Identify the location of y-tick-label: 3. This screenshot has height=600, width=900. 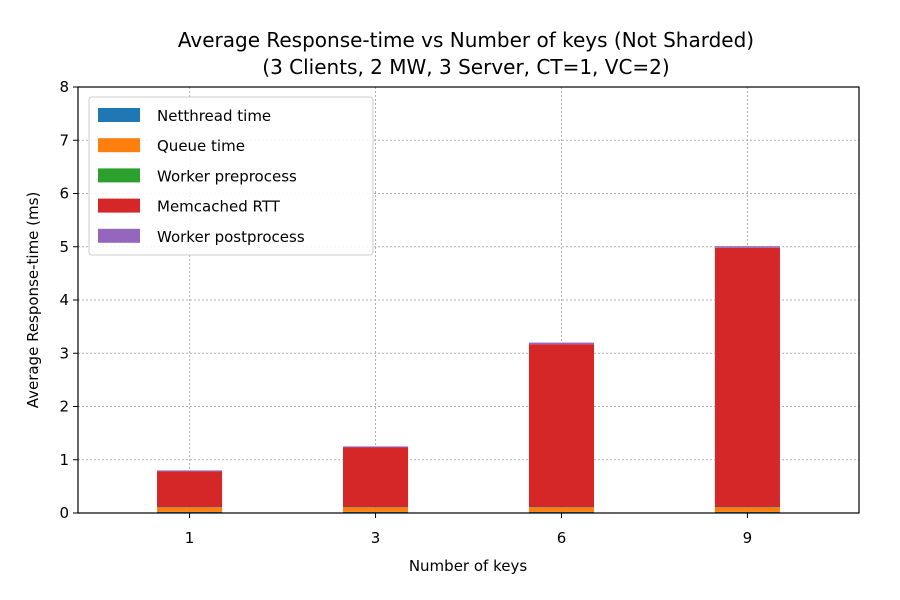
(64, 353).